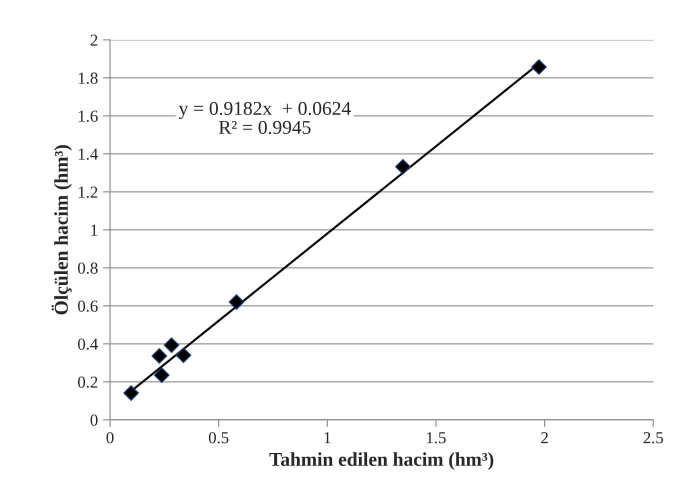 This screenshot has width=692, height=498. What do you see at coordinates (88, 268) in the screenshot?
I see `y-tick-label: 0.8` at bounding box center [88, 268].